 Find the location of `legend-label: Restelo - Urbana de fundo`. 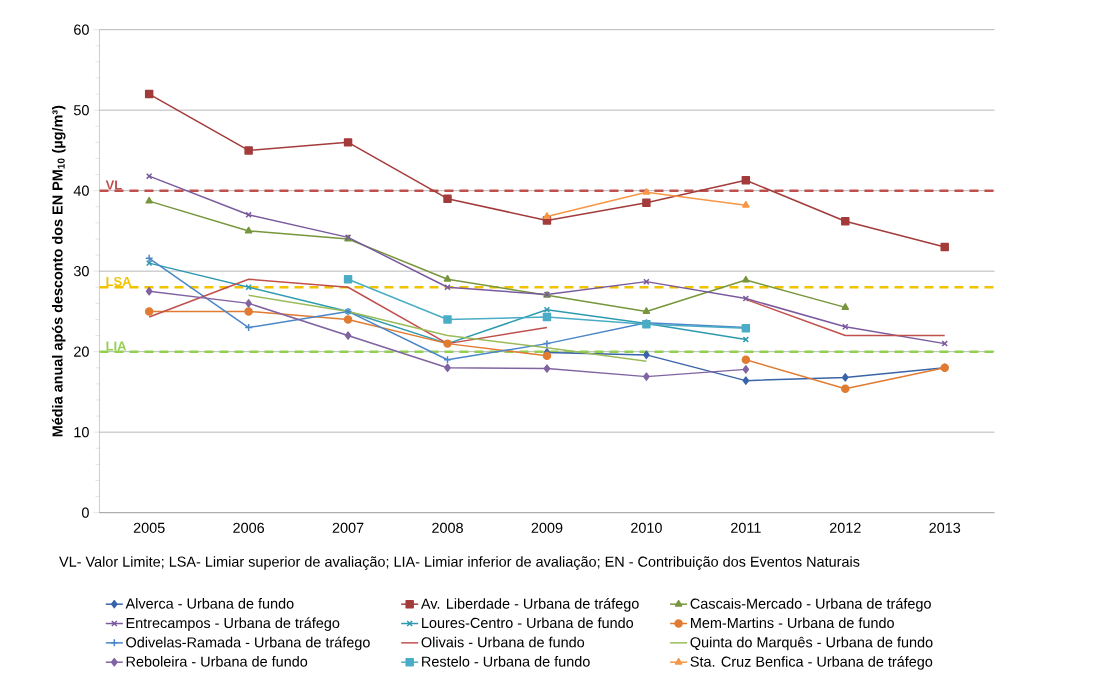

legend-label: Restelo - Urbana de fundo is located at coordinates (506, 661).